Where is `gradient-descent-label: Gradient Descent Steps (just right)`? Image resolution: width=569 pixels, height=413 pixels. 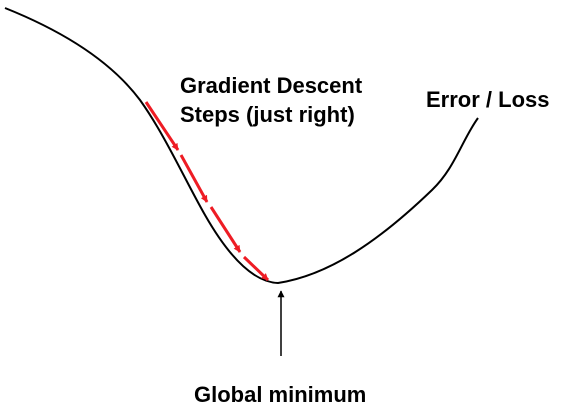 gradient-descent-label: Gradient Descent Steps (just right) is located at coordinates (271, 100).